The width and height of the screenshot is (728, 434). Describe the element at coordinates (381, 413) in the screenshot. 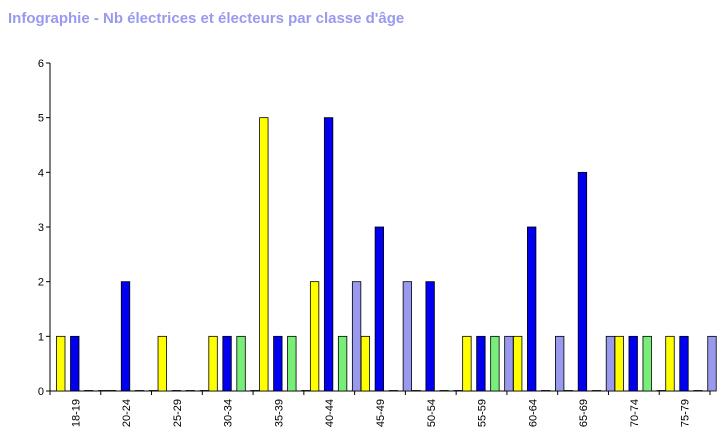

I see `x-tick-label: 45-49` at that location.